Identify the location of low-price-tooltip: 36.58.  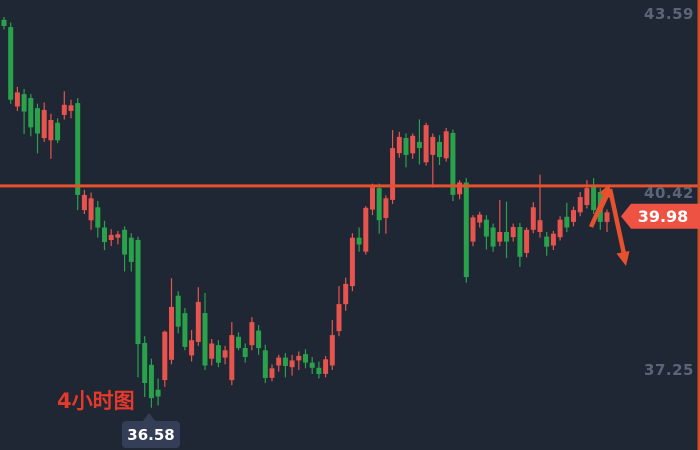
(151, 430).